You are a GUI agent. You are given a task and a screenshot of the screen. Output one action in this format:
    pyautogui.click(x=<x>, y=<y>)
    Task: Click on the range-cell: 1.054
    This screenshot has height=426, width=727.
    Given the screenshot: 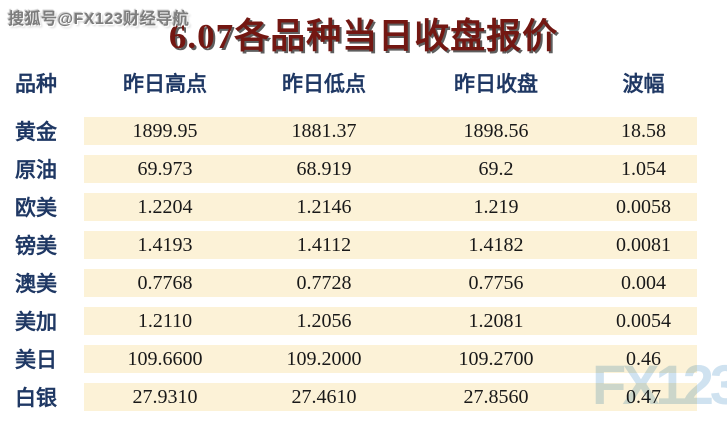 What is the action you would take?
    pyautogui.click(x=643, y=168)
    